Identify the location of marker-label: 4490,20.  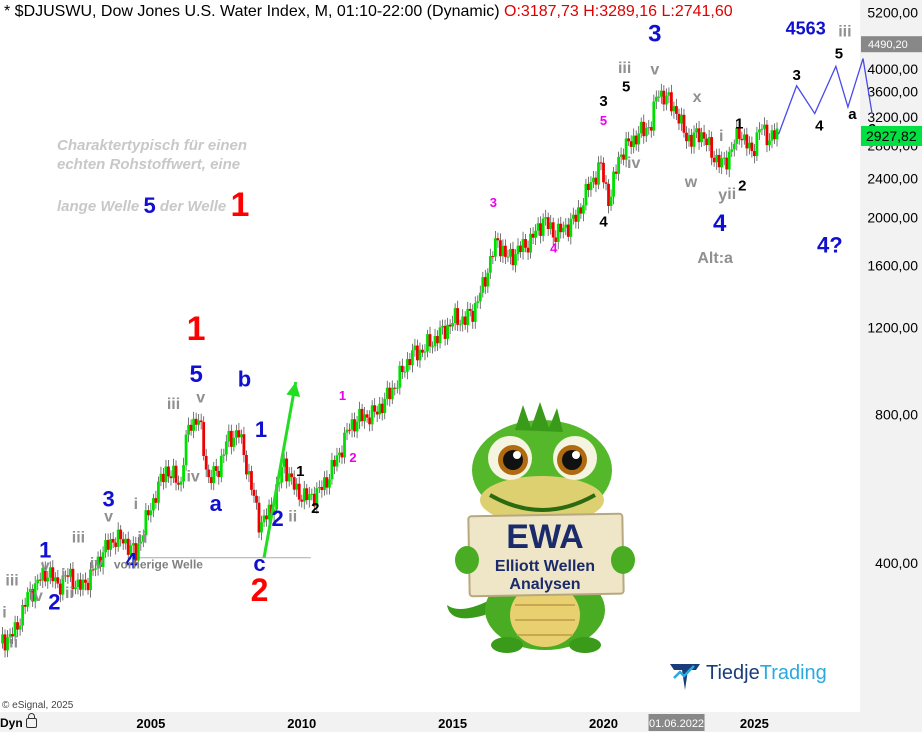
(888, 45).